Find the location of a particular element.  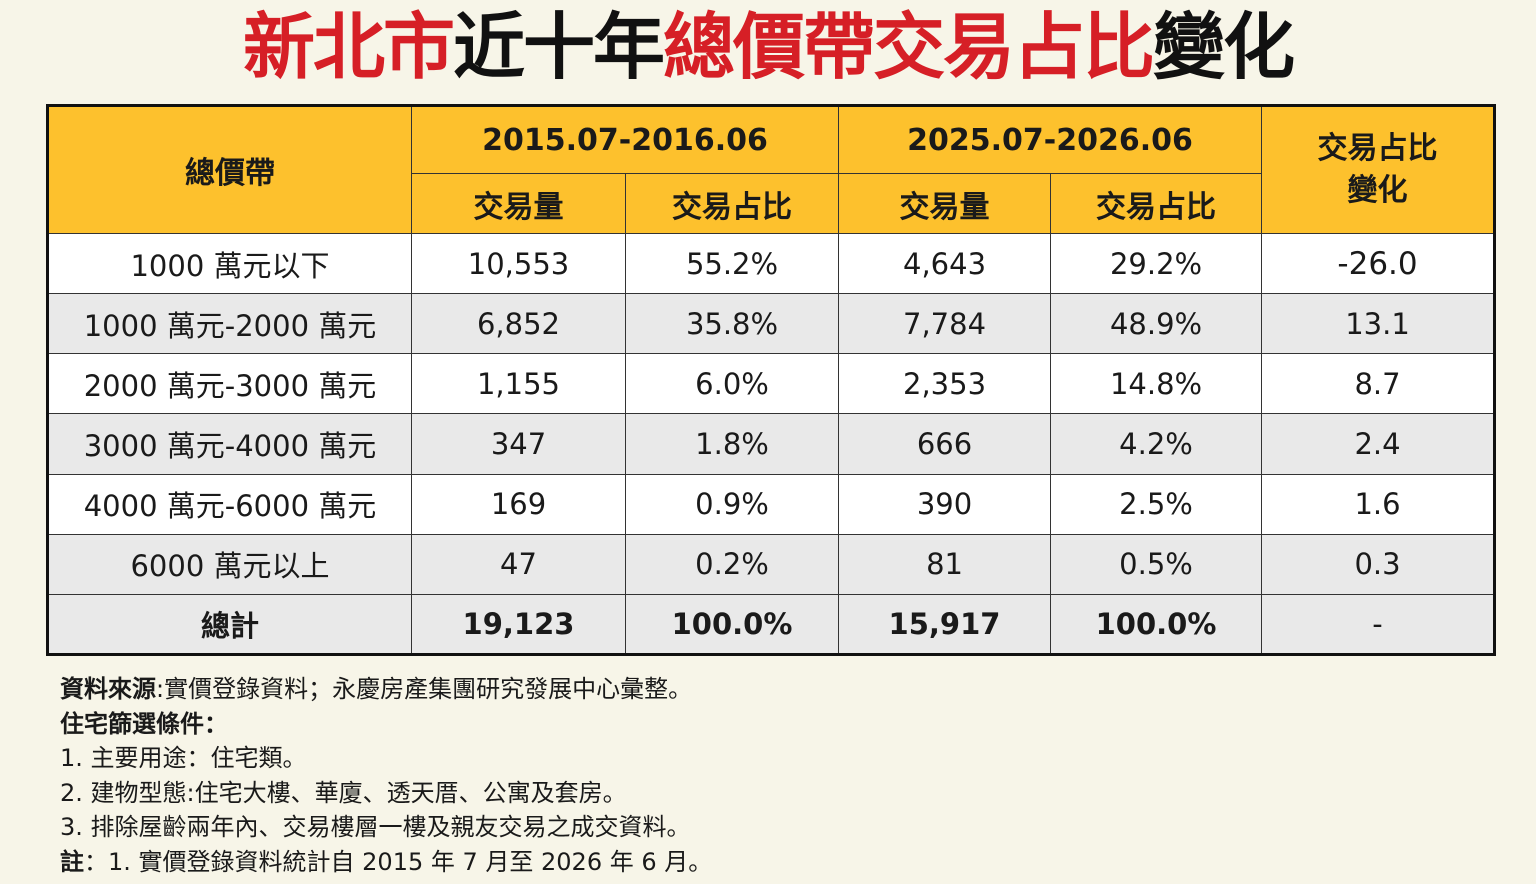

header-period-2: 2025.07-2026.06 is located at coordinates (1050, 139).